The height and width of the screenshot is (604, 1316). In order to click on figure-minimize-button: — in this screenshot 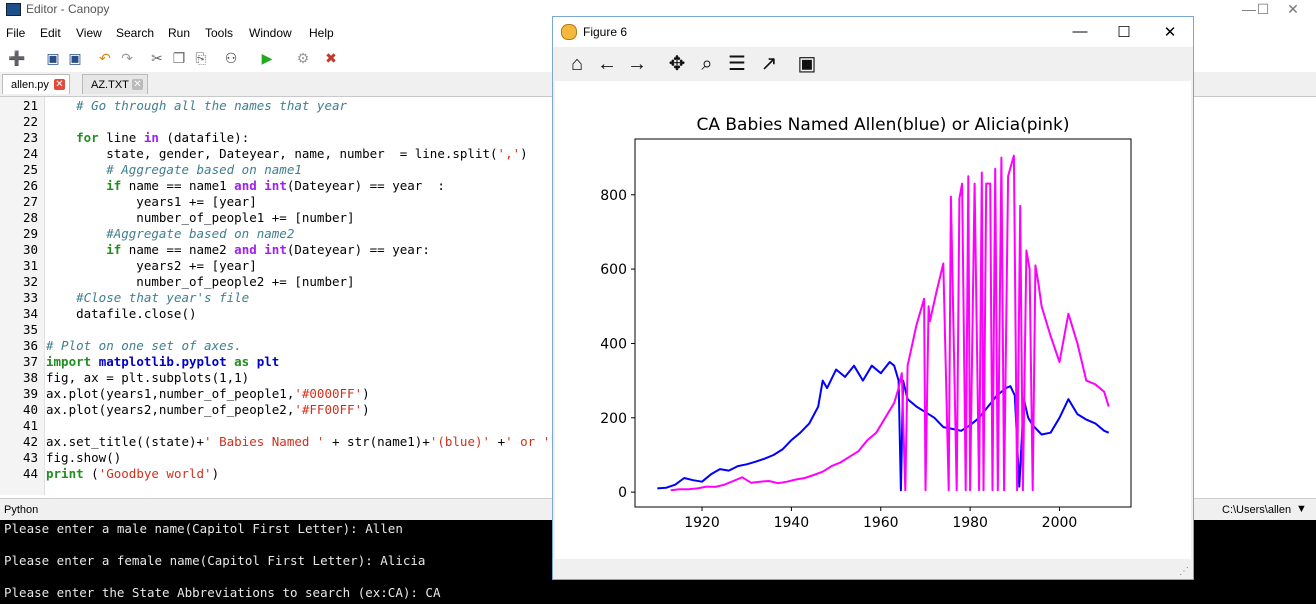, I will do `click(1080, 31)`.